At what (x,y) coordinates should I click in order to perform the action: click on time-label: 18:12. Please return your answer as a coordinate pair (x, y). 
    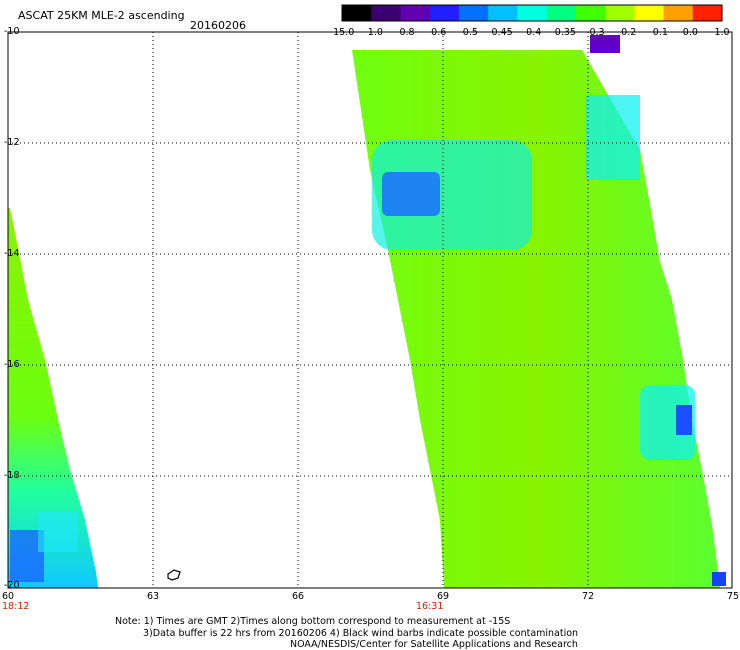
    Looking at the image, I should click on (16, 606).